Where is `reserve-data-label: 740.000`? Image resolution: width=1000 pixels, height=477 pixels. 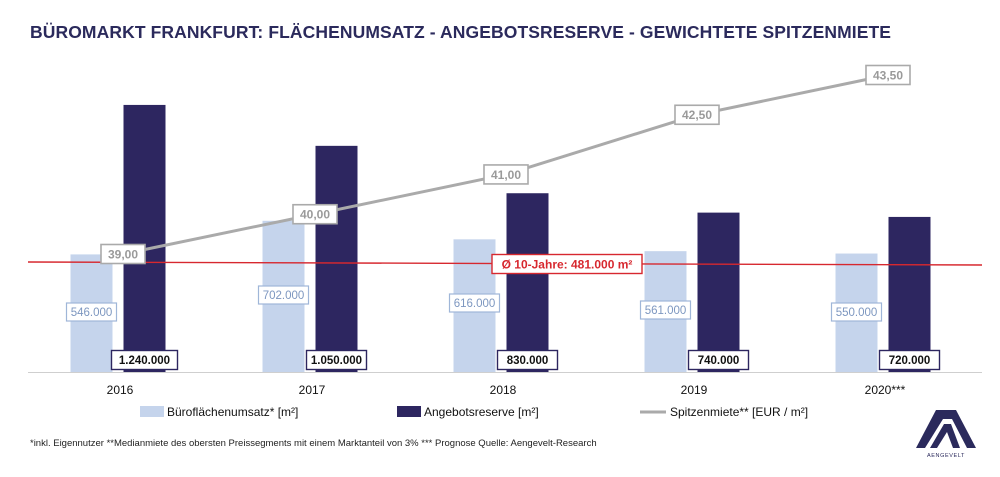
reserve-data-label: 740.000 is located at coordinates (719, 361).